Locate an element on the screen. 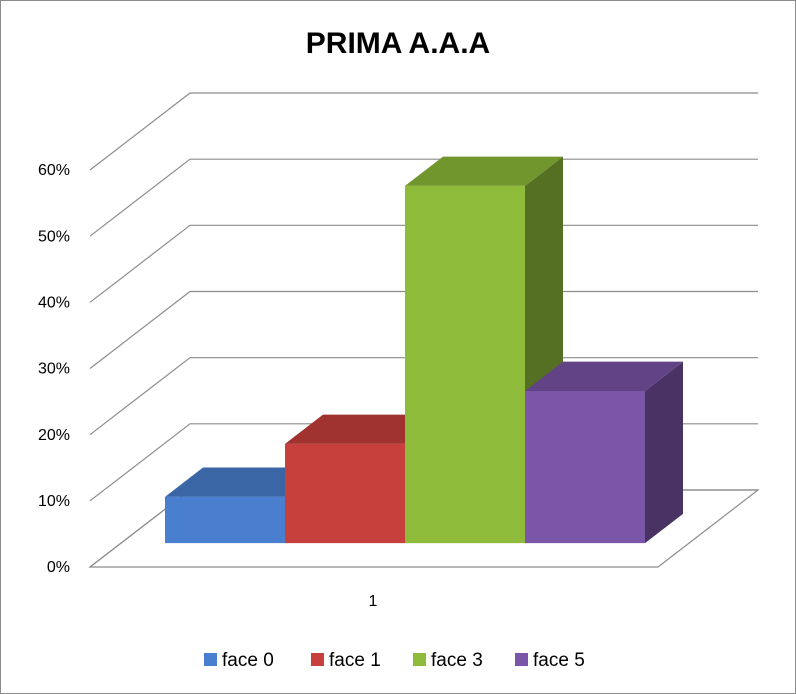 Image resolution: width=796 pixels, height=694 pixels. bar-side is located at coordinates (664, 452).